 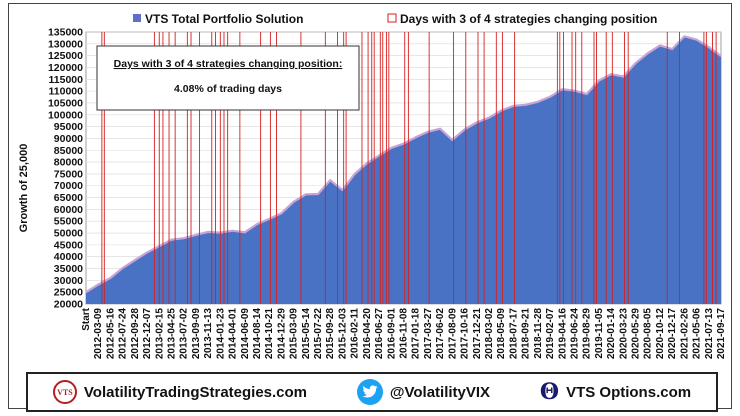 What do you see at coordinates (574, 334) in the screenshot?
I see `x-tick-label: 2019-06-24` at bounding box center [574, 334].